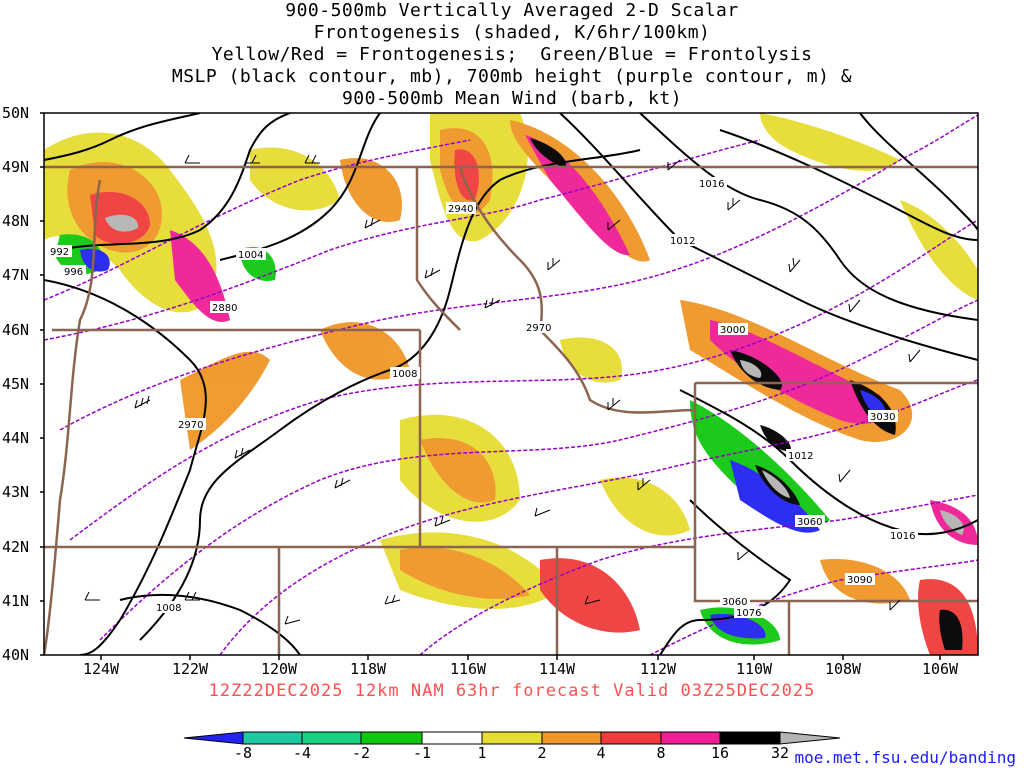 The image size is (1024, 768). Describe the element at coordinates (748, 613) in the screenshot. I see `svg-text: 1076` at that location.